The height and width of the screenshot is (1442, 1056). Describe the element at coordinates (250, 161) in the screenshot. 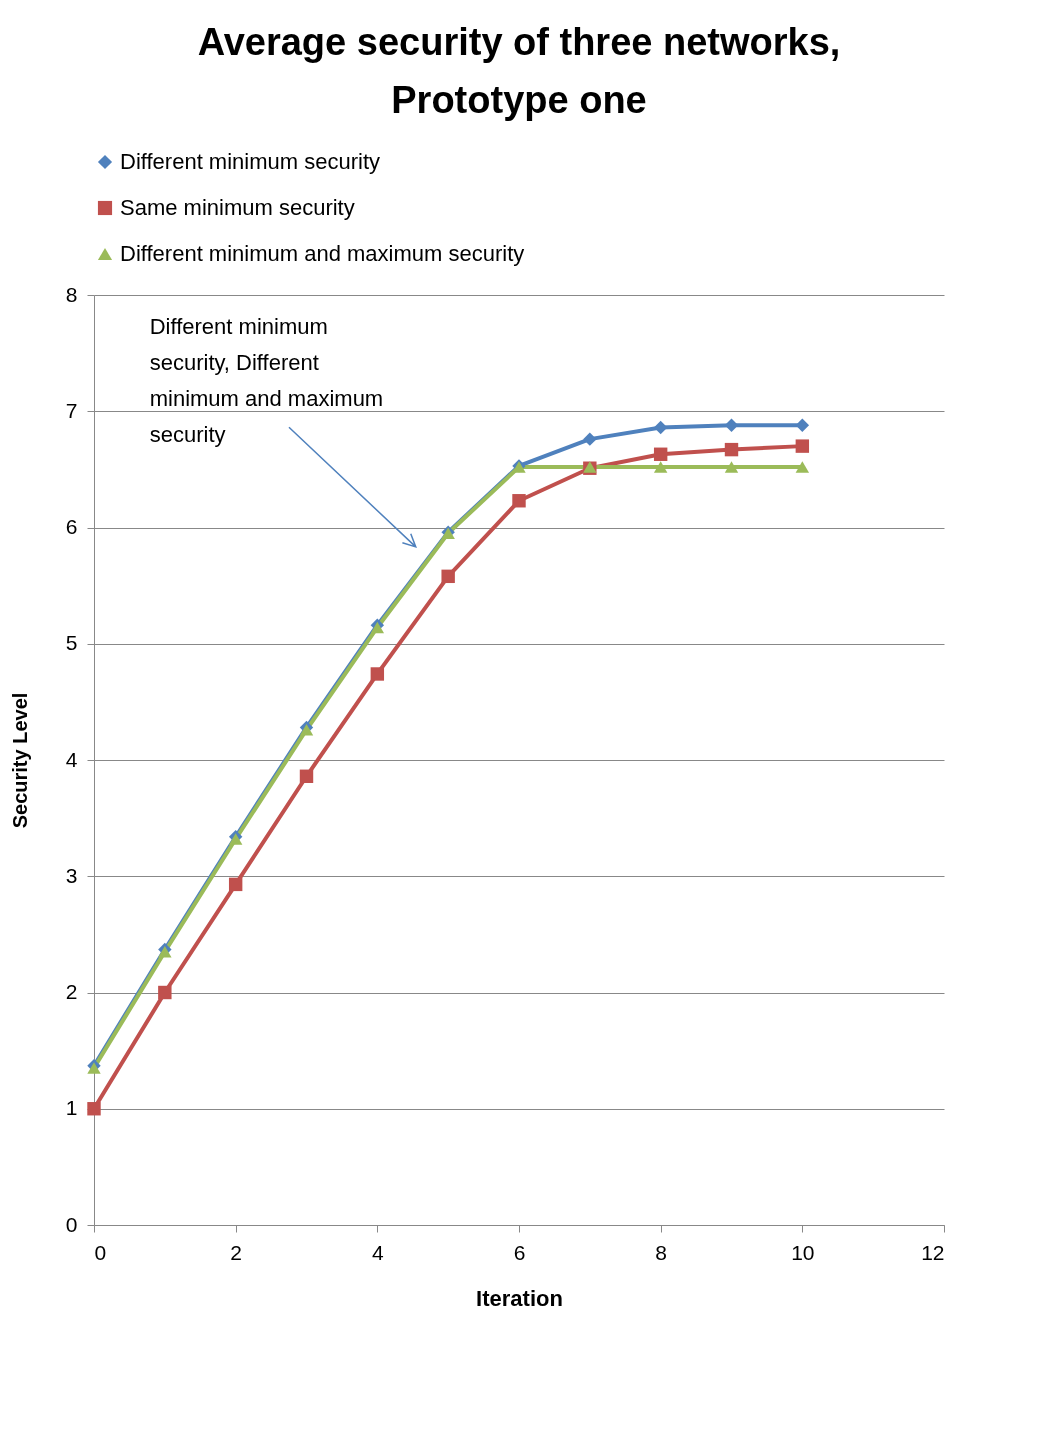

I see `legend-label: Different minimum security` at that location.